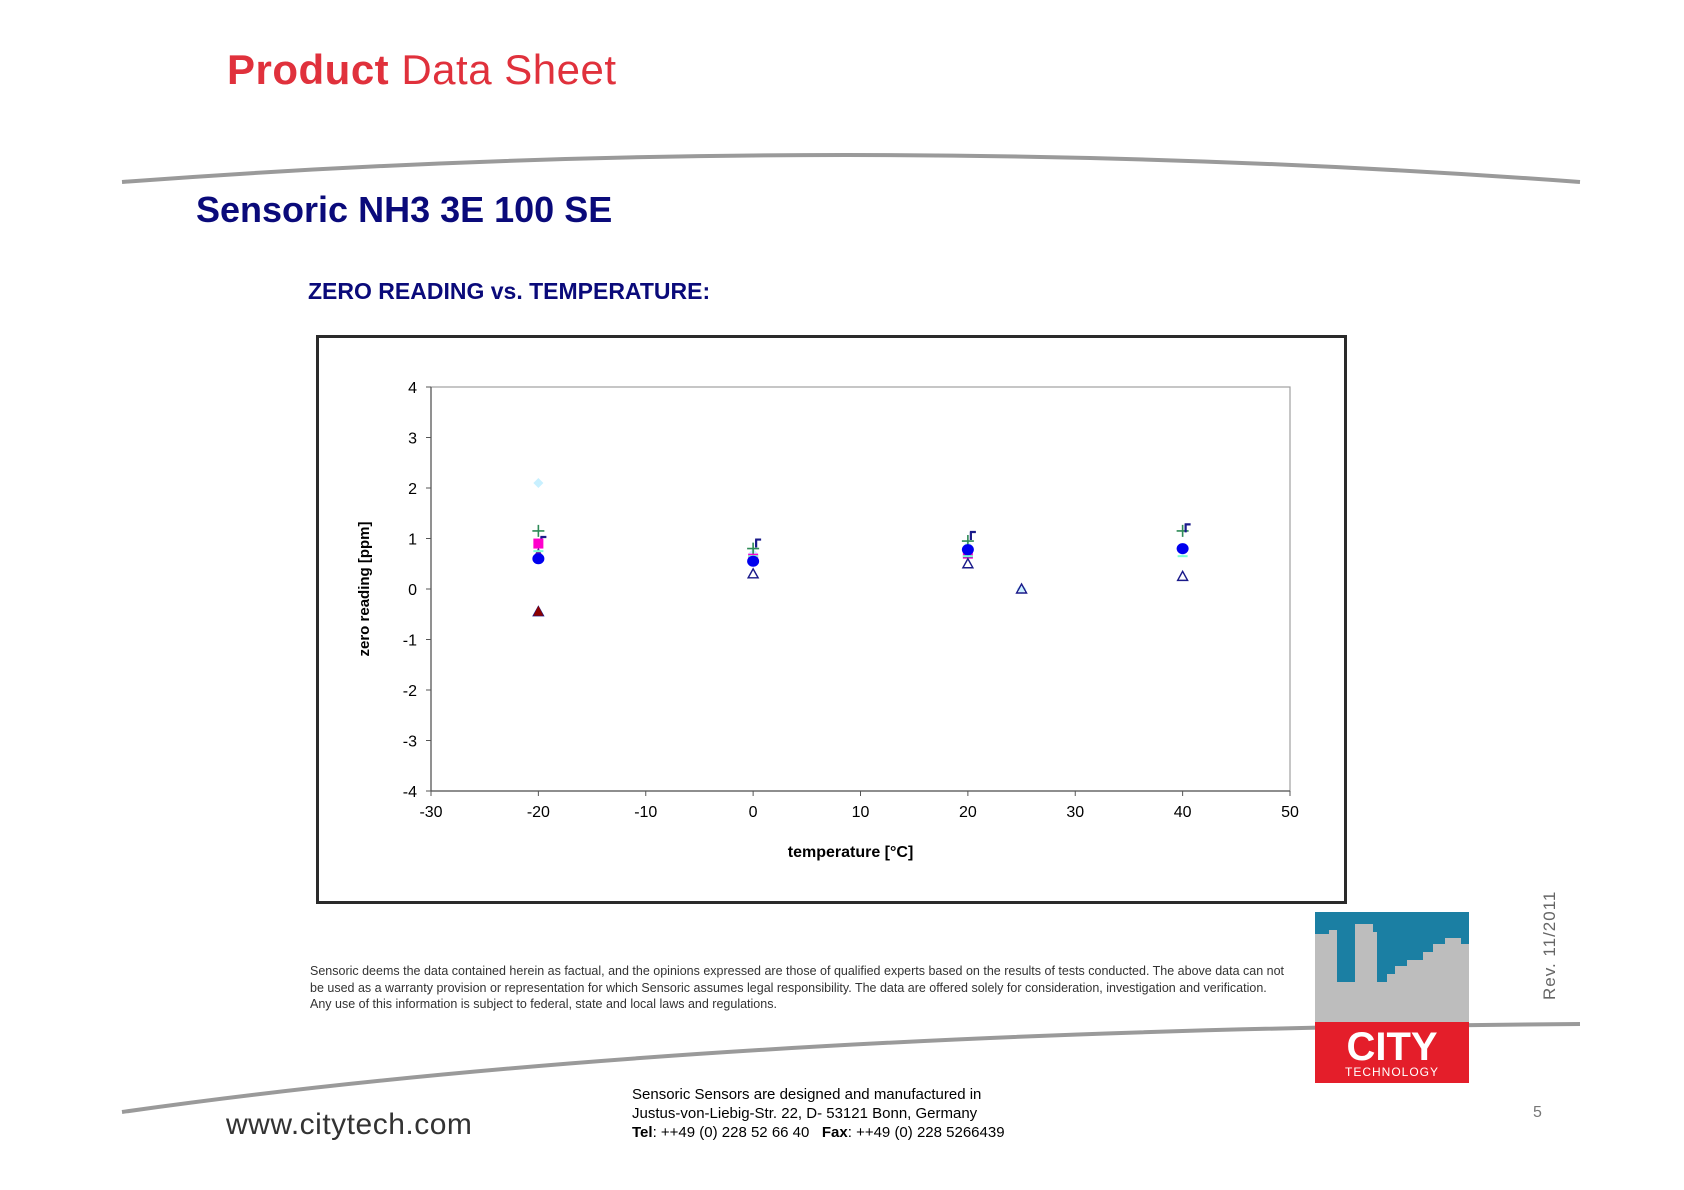  Describe the element at coordinates (834, 1132) in the screenshot. I see `fax-label: Fax` at that location.